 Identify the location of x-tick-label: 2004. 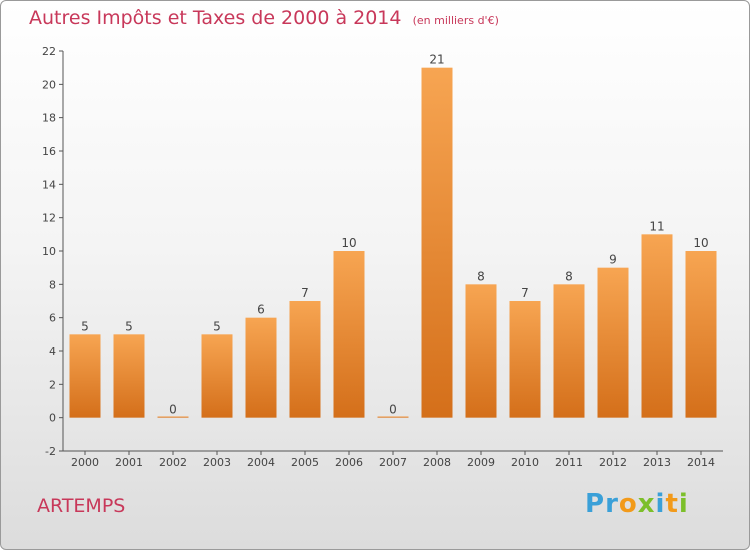
(261, 462).